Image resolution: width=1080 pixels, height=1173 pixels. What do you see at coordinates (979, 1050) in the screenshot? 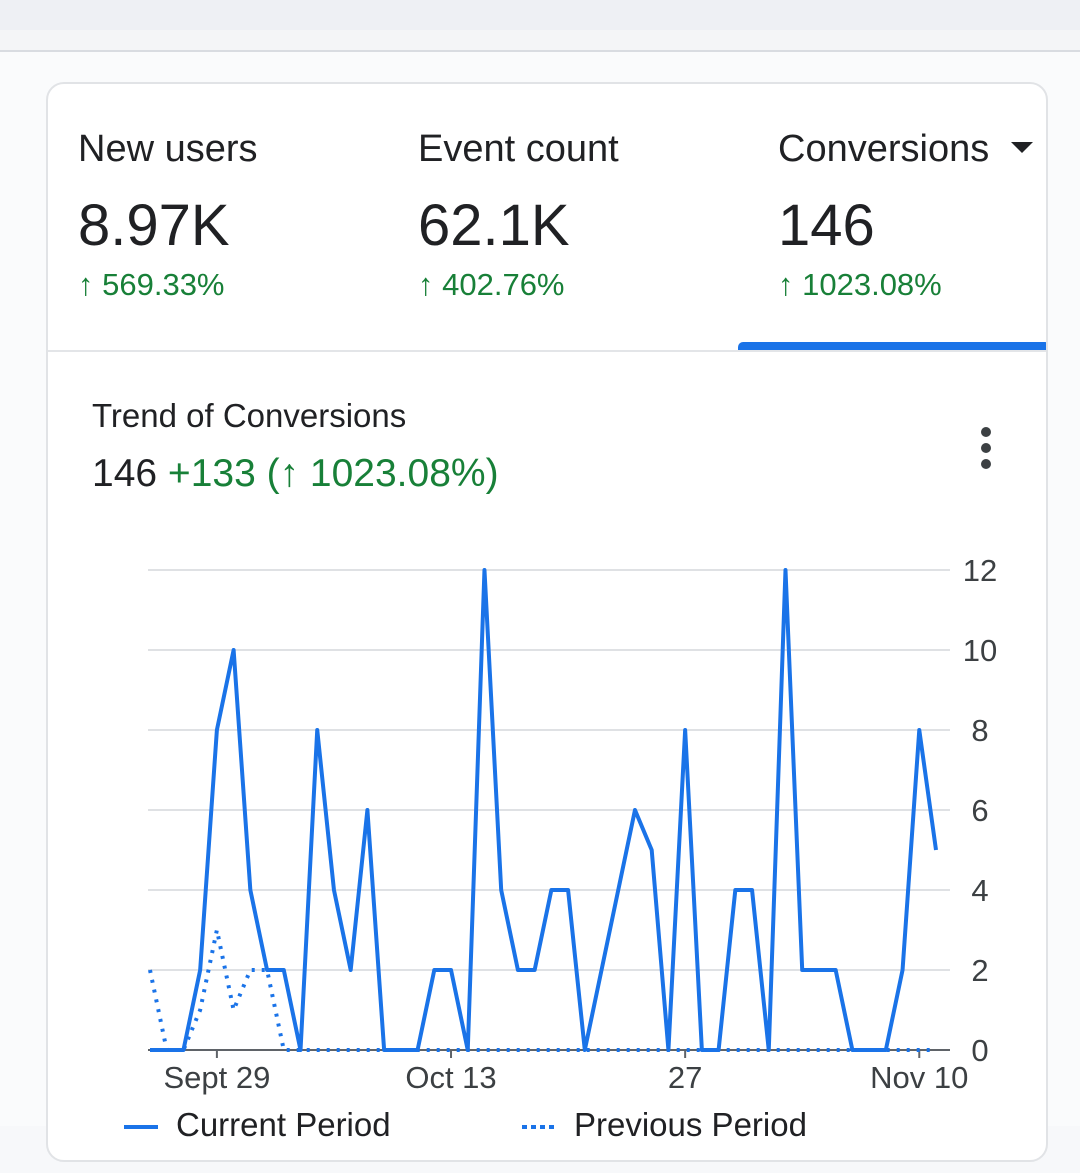
I see `y-tick-label: 0` at bounding box center [979, 1050].